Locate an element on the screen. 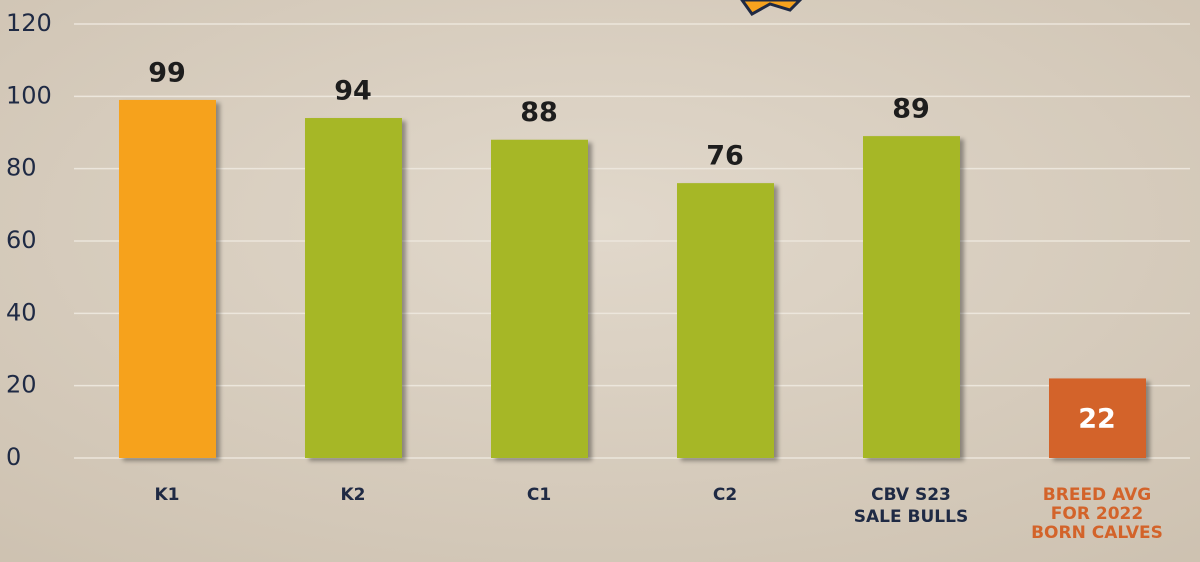  y-tick-label: 120 is located at coordinates (29, 23).